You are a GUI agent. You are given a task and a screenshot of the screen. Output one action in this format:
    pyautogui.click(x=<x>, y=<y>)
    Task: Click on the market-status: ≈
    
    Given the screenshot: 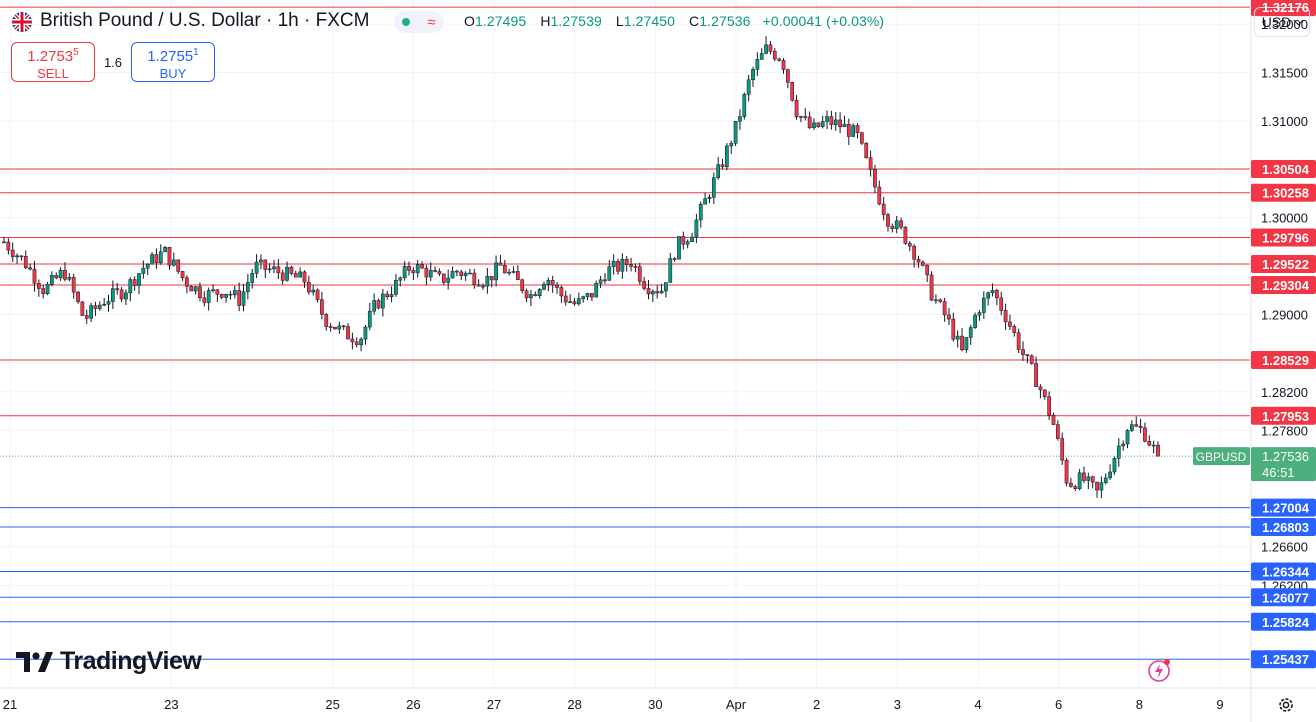 What is the action you would take?
    pyautogui.click(x=419, y=22)
    